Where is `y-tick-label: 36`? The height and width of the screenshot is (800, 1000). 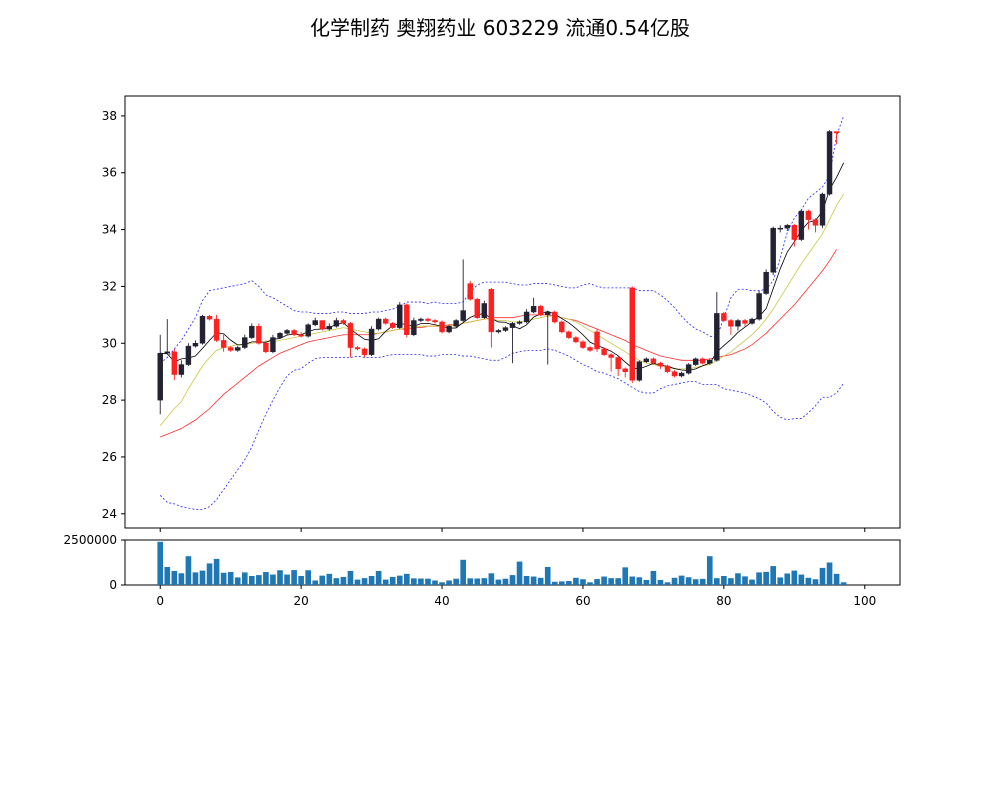 y-tick-label: 36 is located at coordinates (109, 173).